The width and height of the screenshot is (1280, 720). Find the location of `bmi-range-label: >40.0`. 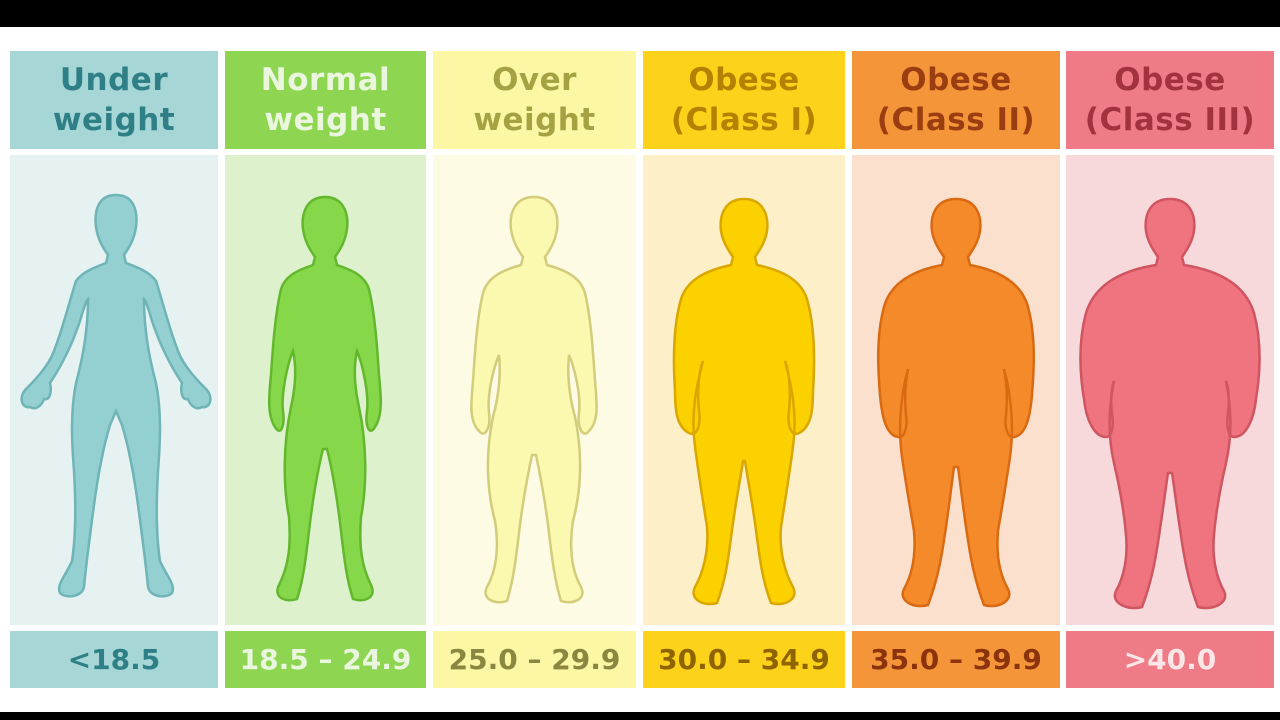

bmi-range-label: >40.0 is located at coordinates (1170, 659).